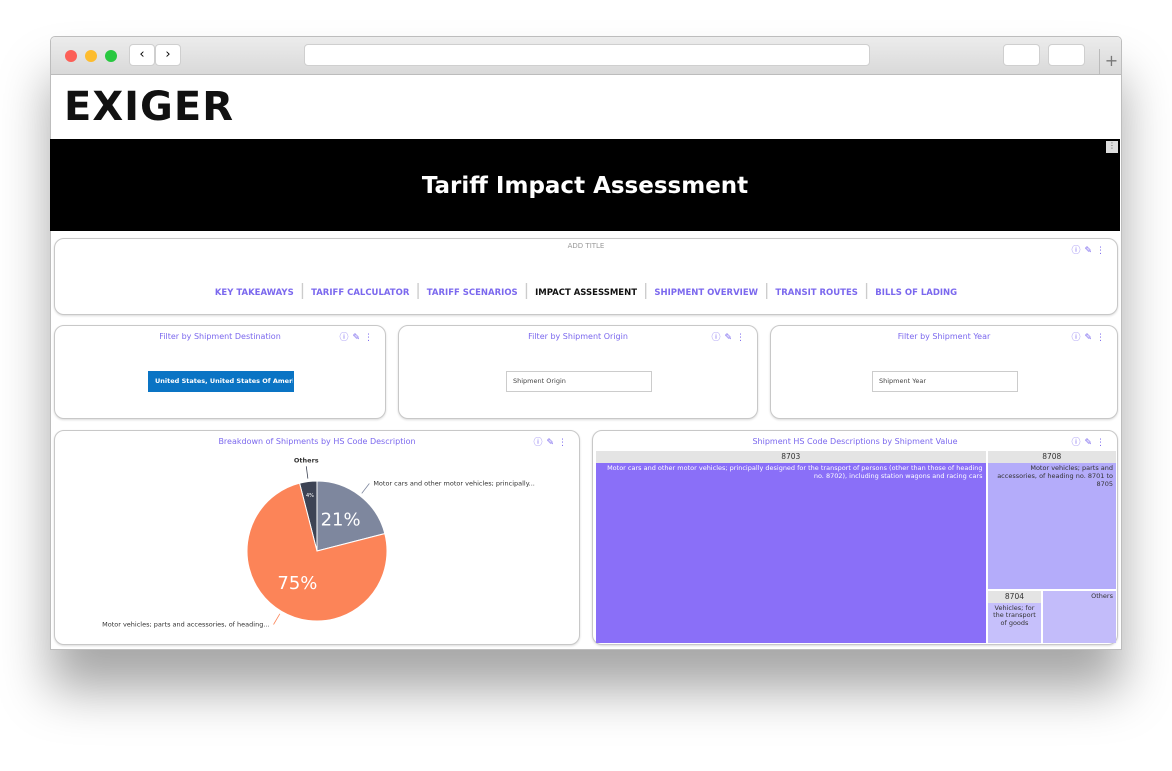 This screenshot has height=771, width=1172. I want to click on filter-input: Shipment Year, so click(945, 381).